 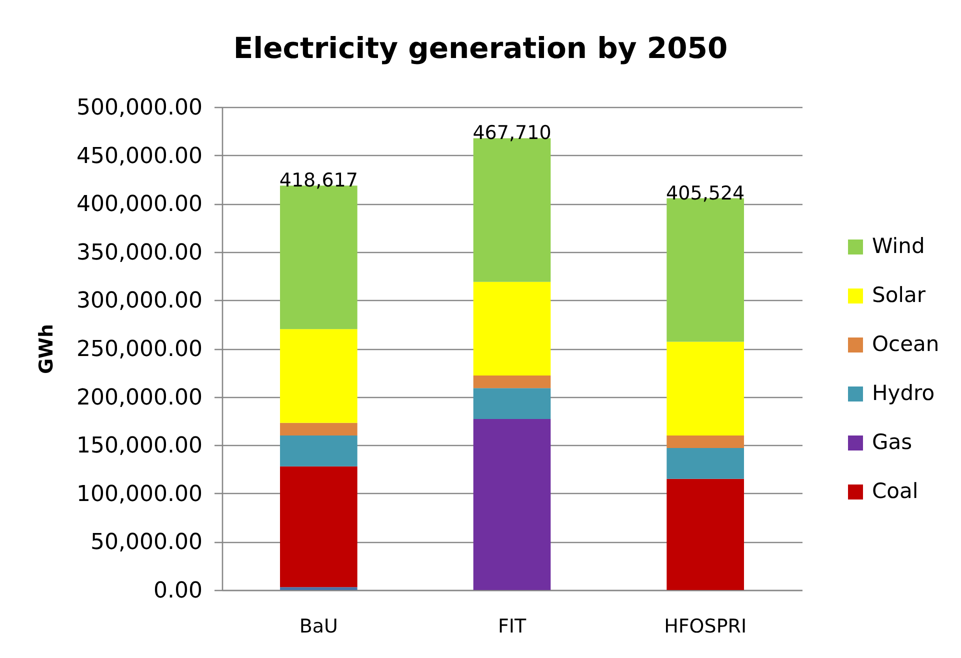 What do you see at coordinates (139, 205) in the screenshot?
I see `y-tick-label: 400,000.00` at bounding box center [139, 205].